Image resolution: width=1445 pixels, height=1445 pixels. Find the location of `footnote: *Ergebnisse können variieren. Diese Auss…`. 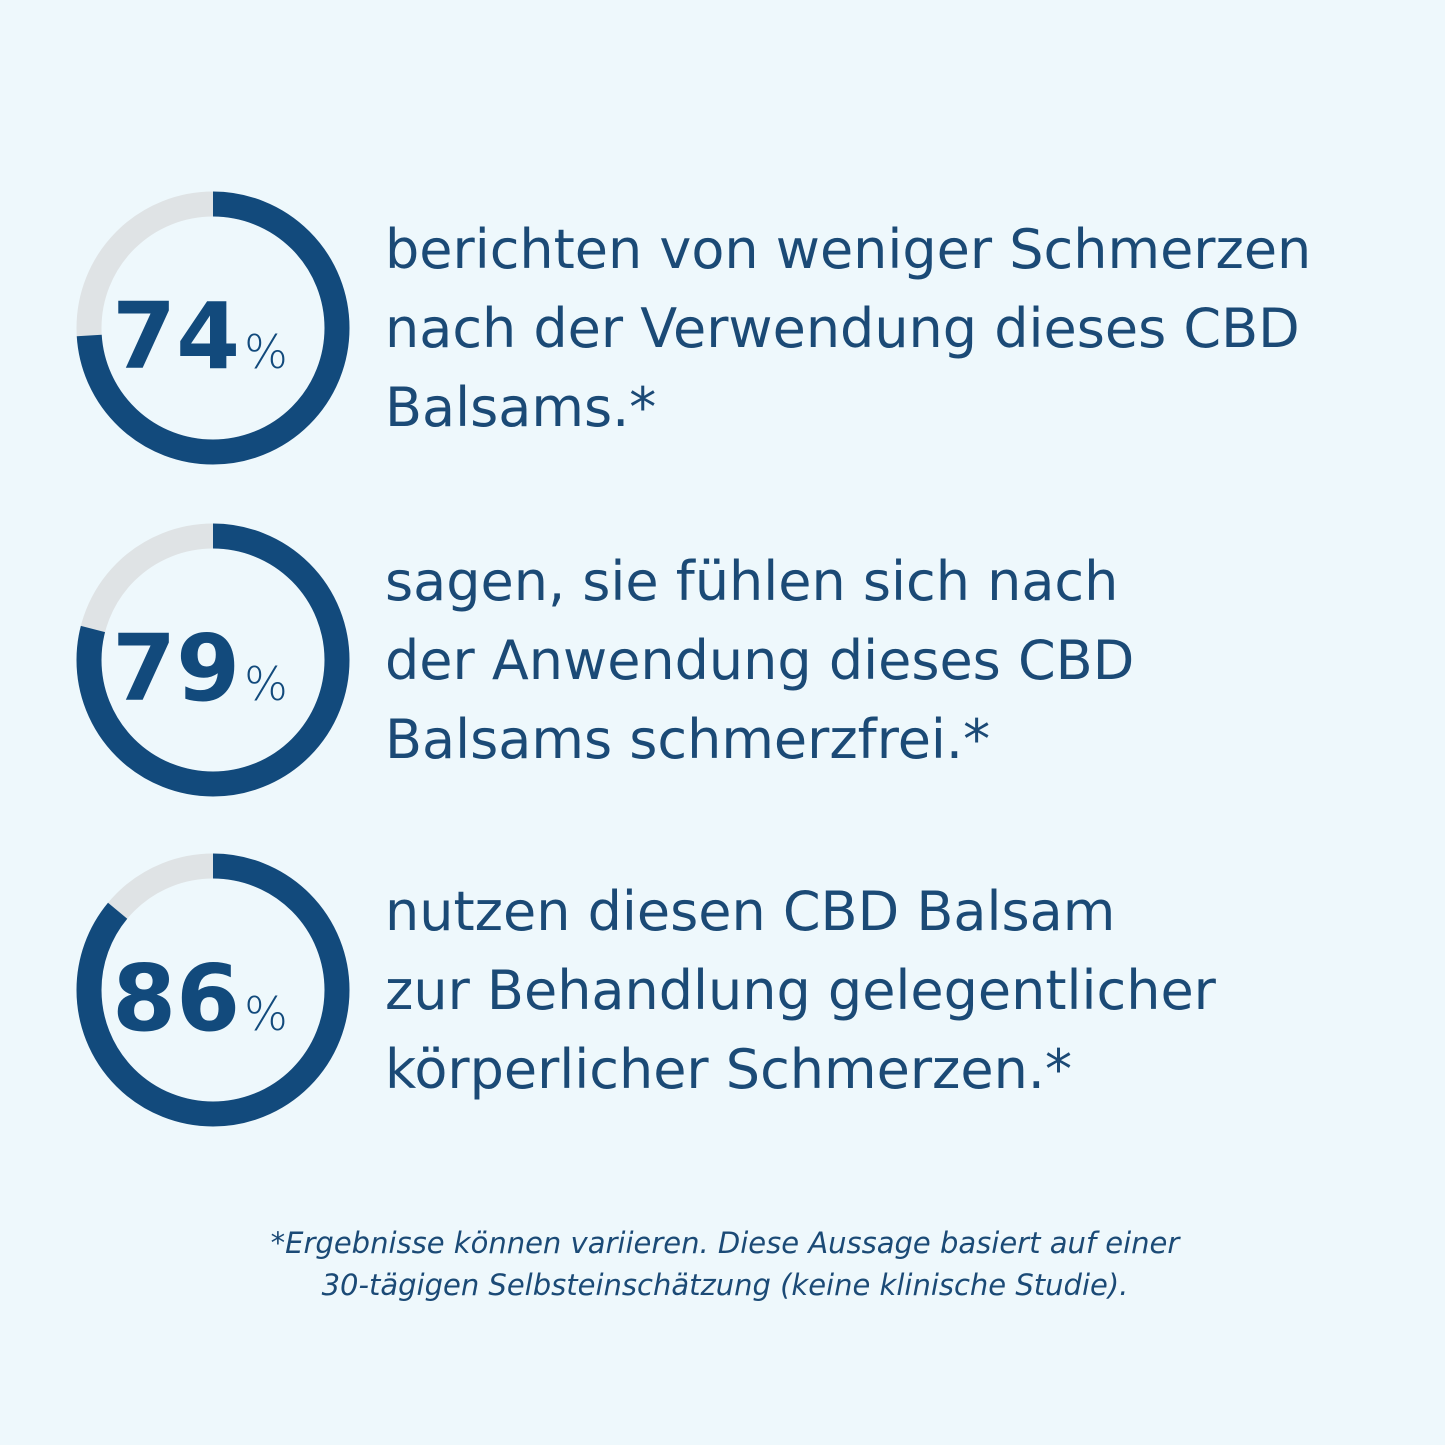

footnote: *Ergebnisse können variieren. Diese Auss… is located at coordinates (726, 1243).